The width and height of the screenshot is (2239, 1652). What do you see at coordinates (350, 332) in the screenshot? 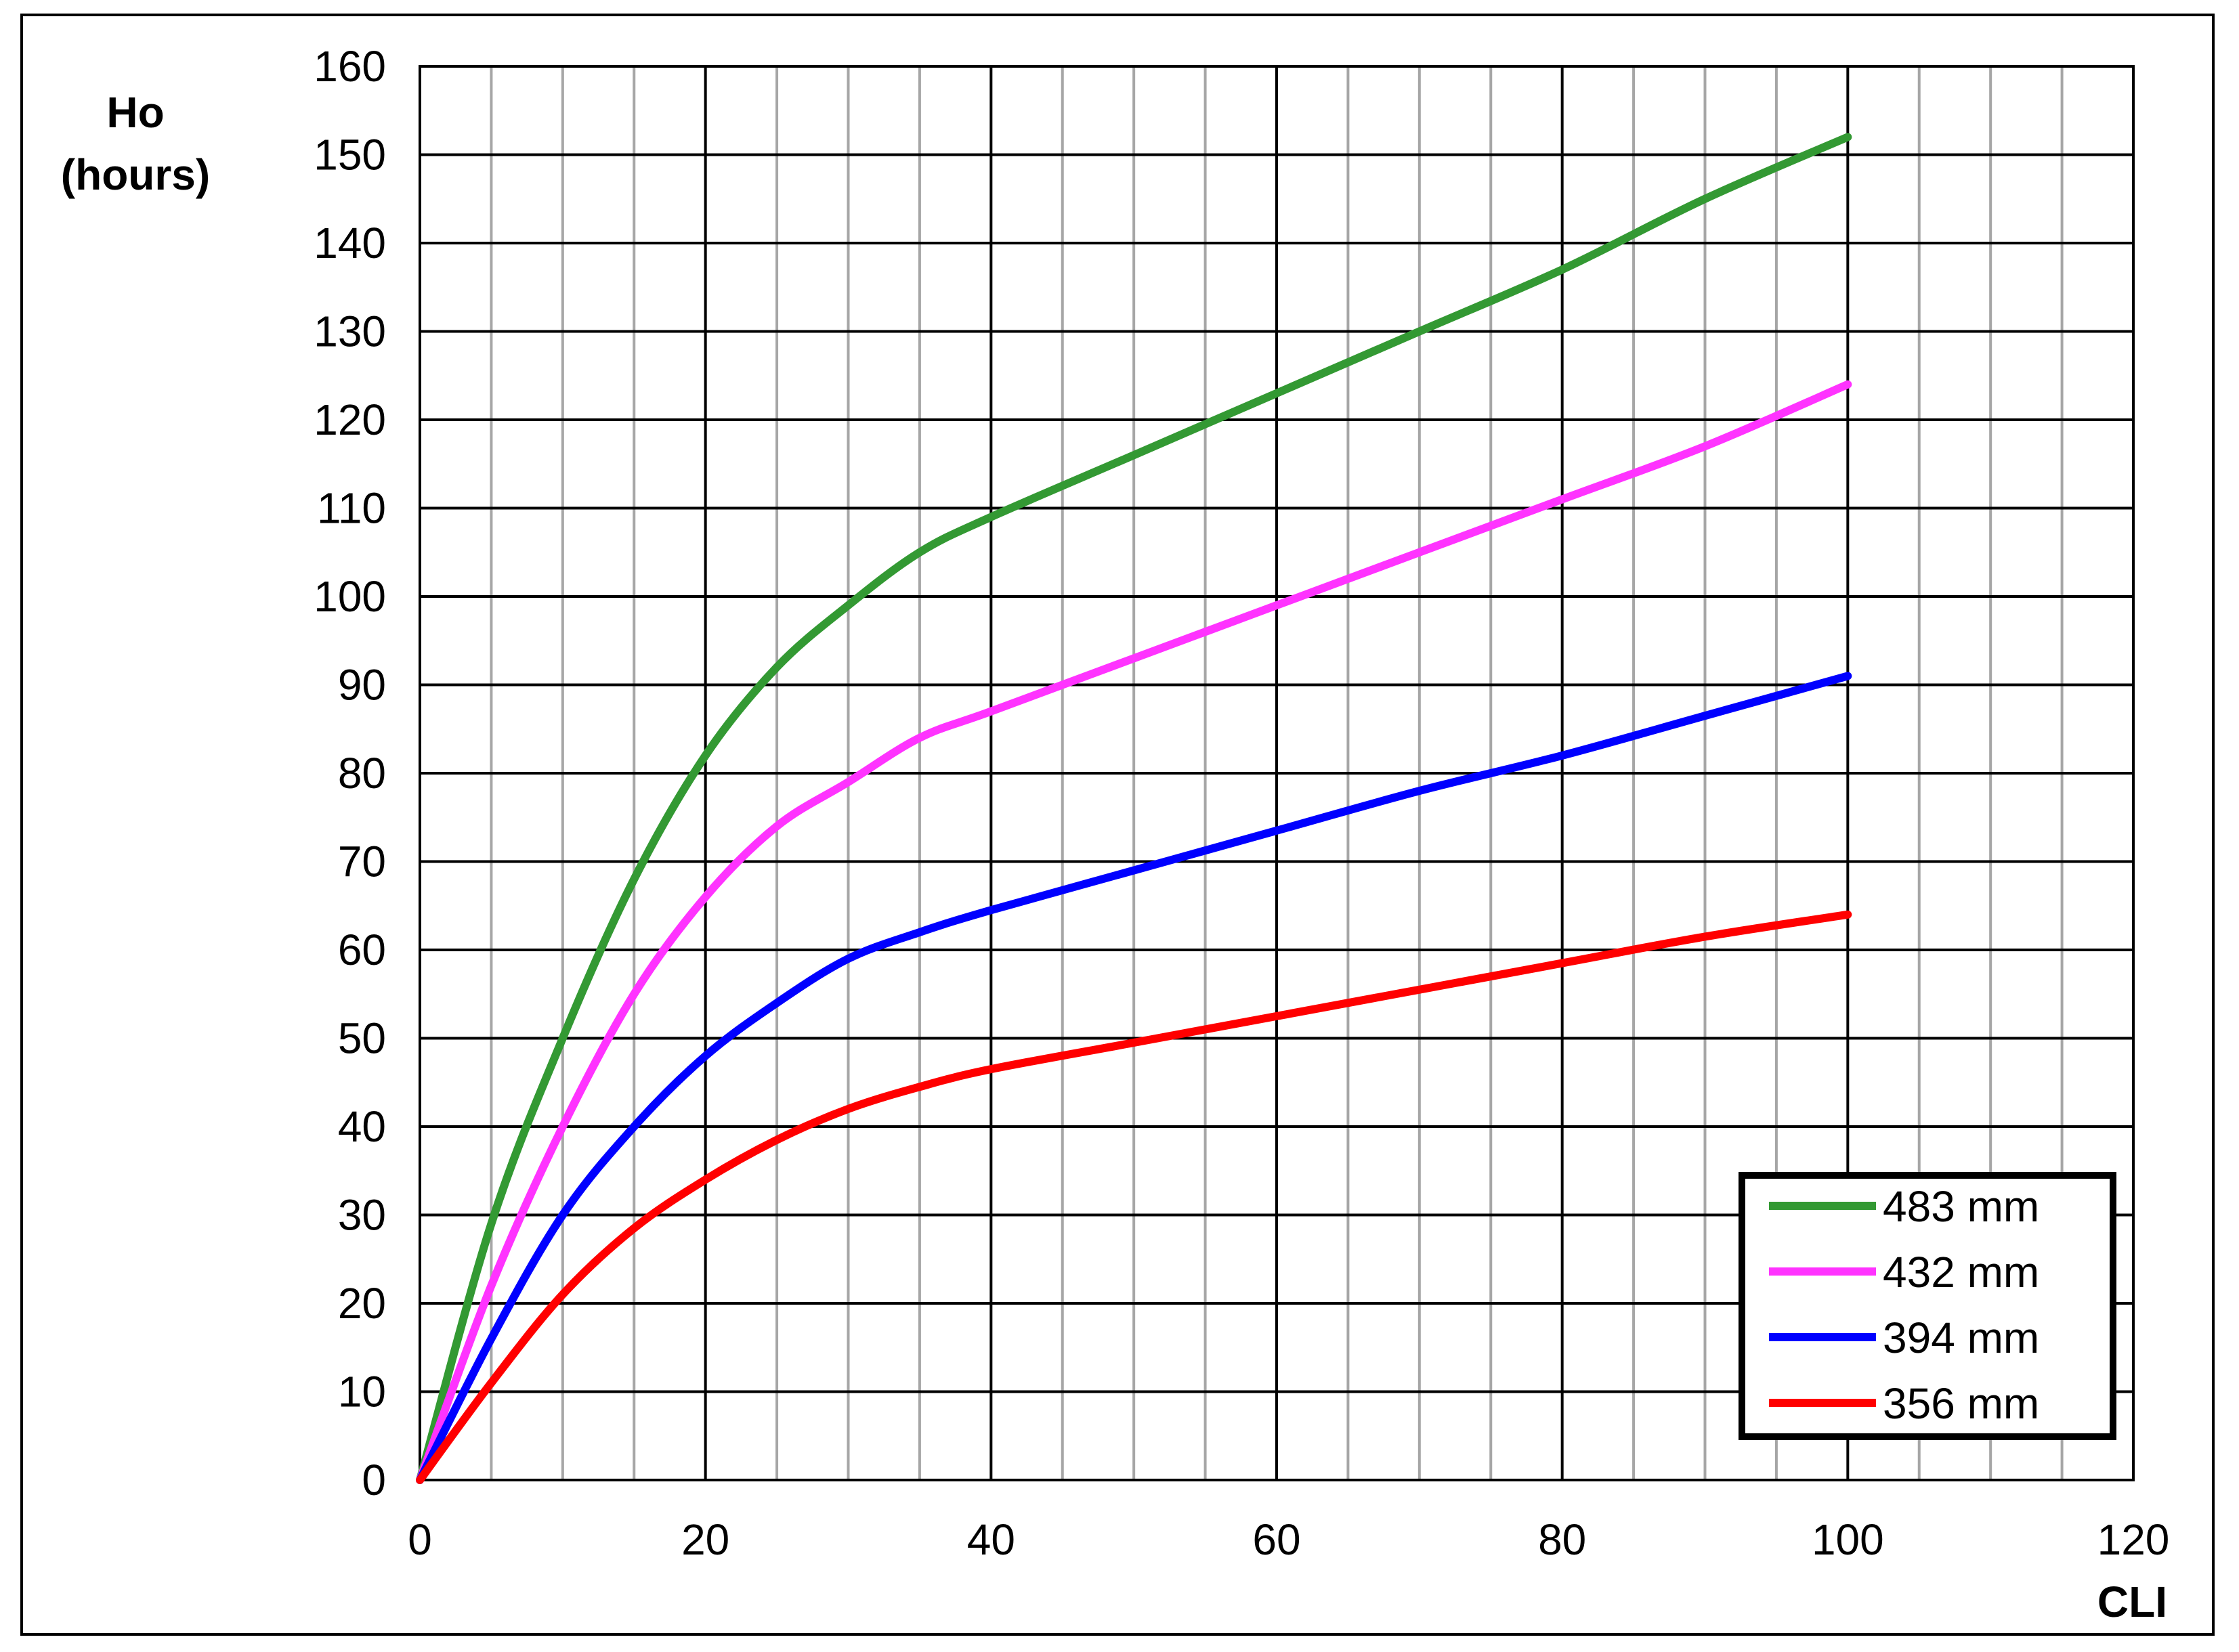
I see `y-tick-label: 130` at bounding box center [350, 332].